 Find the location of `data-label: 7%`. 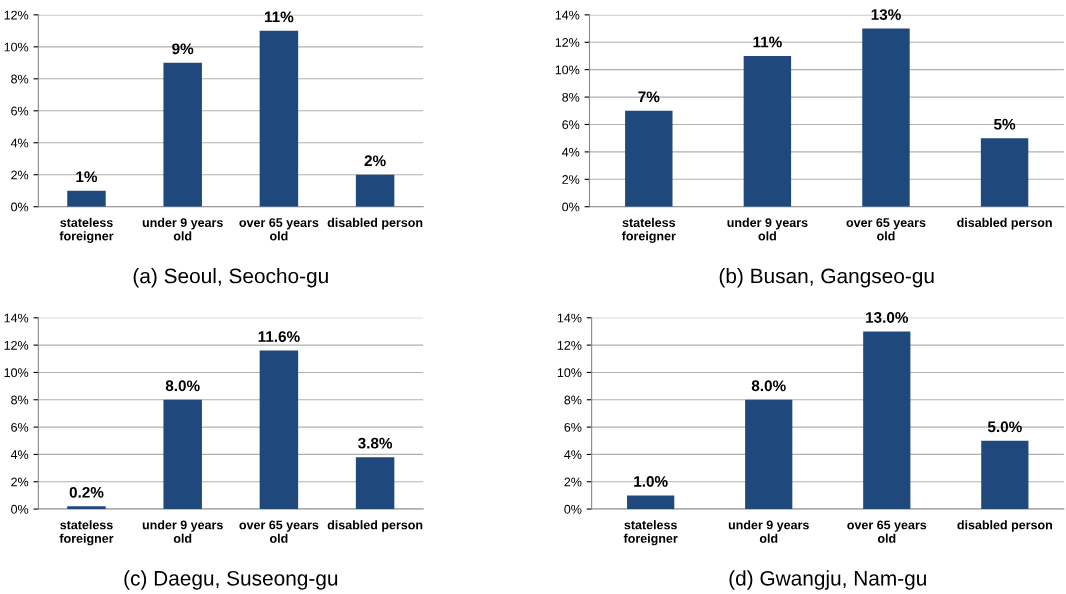

data-label: 7% is located at coordinates (649, 97).